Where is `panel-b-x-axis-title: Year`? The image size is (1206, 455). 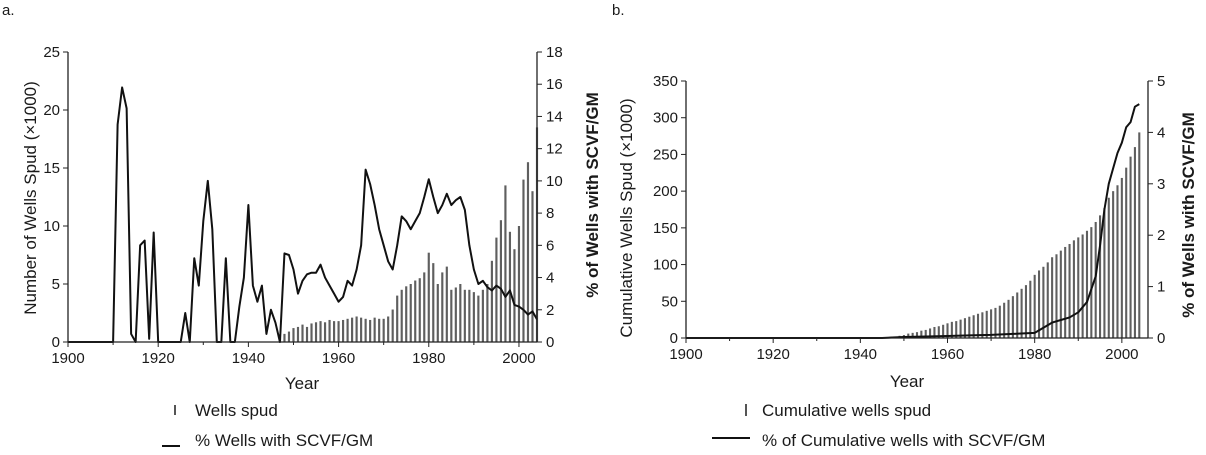 panel-b-x-axis-title: Year is located at coordinates (907, 381).